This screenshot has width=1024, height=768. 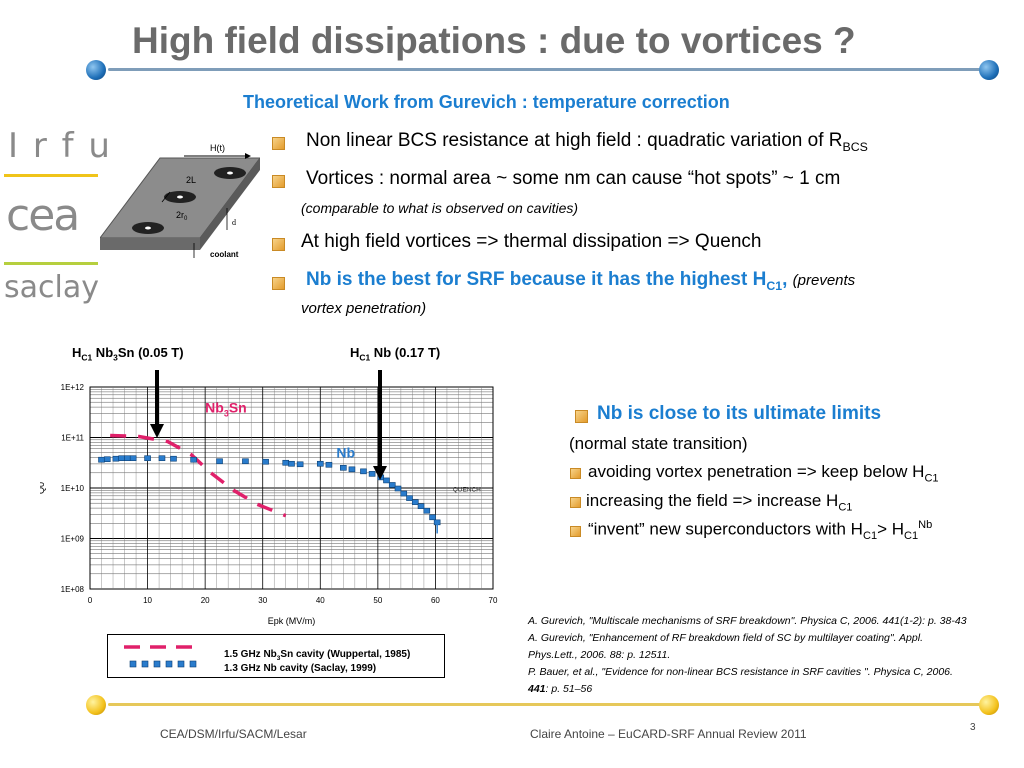 I want to click on y-tick-labels: 1E+08 1E+09 1E+10 1E+11 1E+12, so click(x=73, y=488).